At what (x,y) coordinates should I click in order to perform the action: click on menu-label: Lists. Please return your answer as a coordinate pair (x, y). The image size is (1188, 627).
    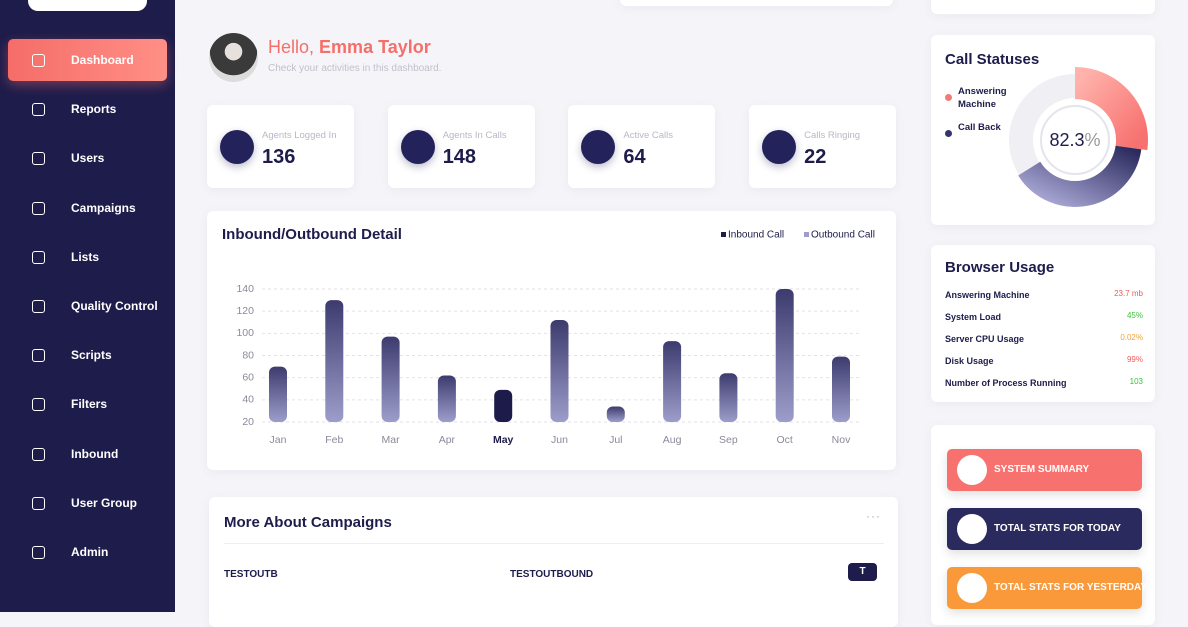
    Looking at the image, I should click on (85, 256).